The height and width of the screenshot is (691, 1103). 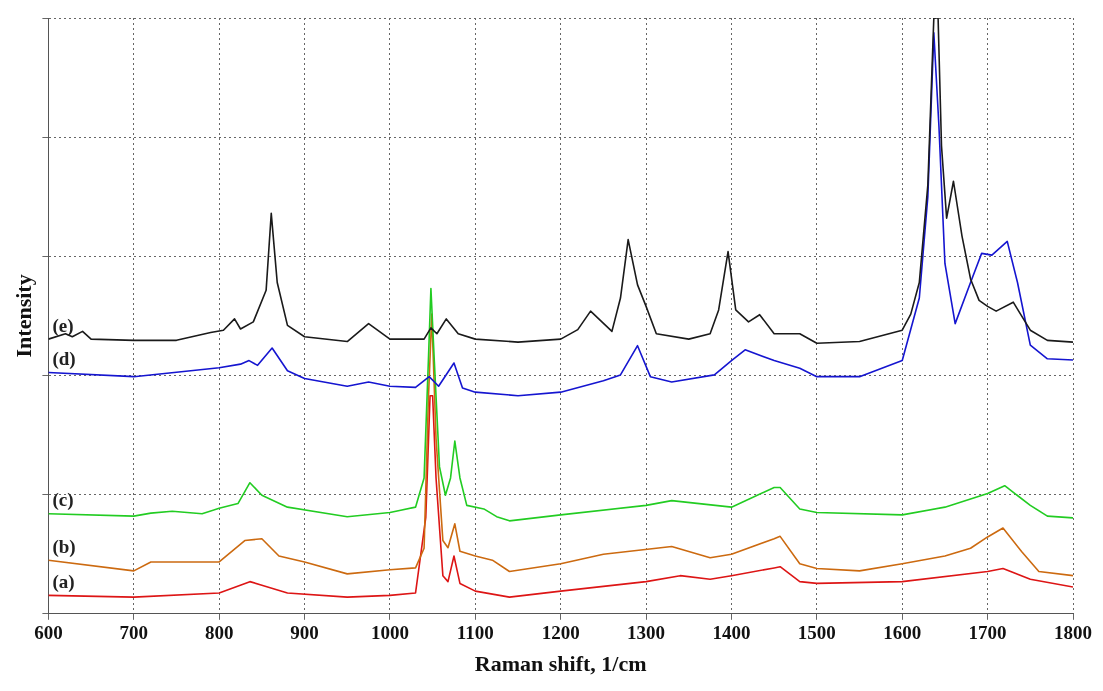 What do you see at coordinates (64, 358) in the screenshot?
I see `series-label: (d)` at bounding box center [64, 358].